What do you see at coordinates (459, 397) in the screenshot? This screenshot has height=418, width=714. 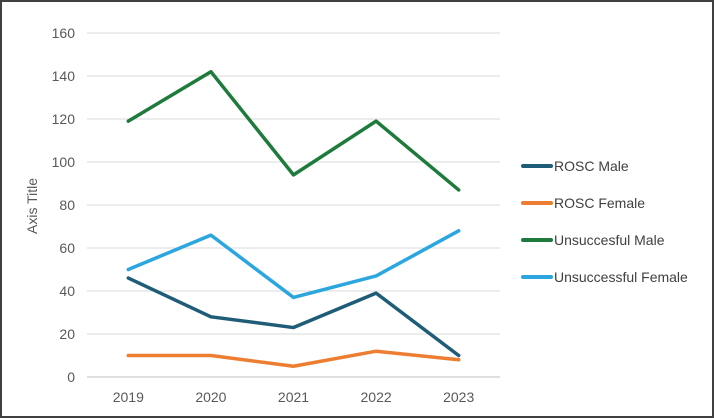 I see `x-tick-label: 2023` at bounding box center [459, 397].